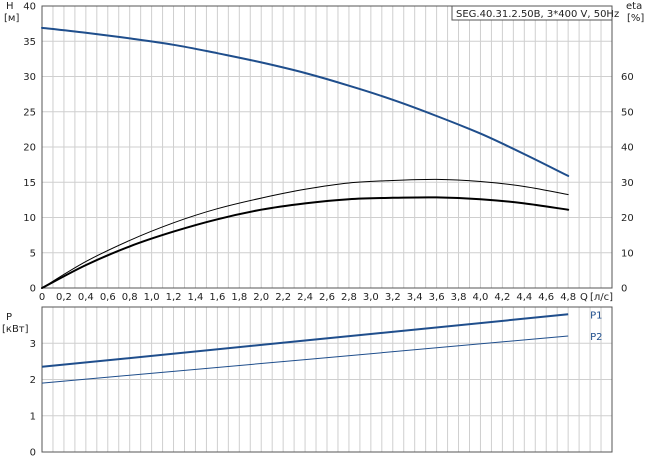 The height and width of the screenshot is (460, 656). I want to click on right-tick-label: 30, so click(627, 183).